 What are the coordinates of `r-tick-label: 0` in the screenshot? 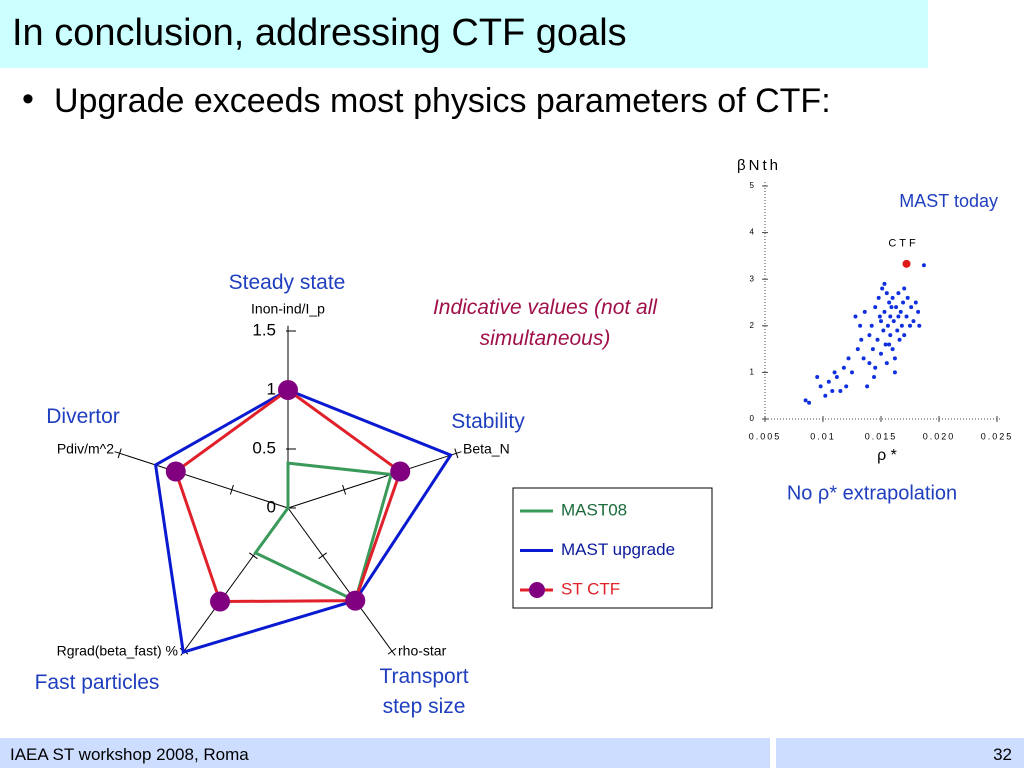 It's located at (271, 506).